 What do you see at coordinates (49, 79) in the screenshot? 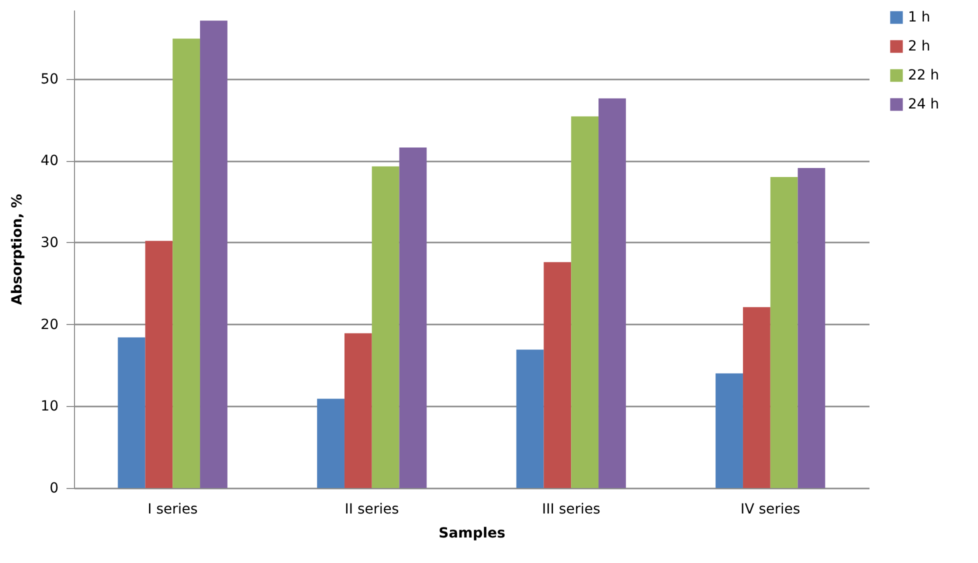
I see `y-tick-label: 50` at bounding box center [49, 79].